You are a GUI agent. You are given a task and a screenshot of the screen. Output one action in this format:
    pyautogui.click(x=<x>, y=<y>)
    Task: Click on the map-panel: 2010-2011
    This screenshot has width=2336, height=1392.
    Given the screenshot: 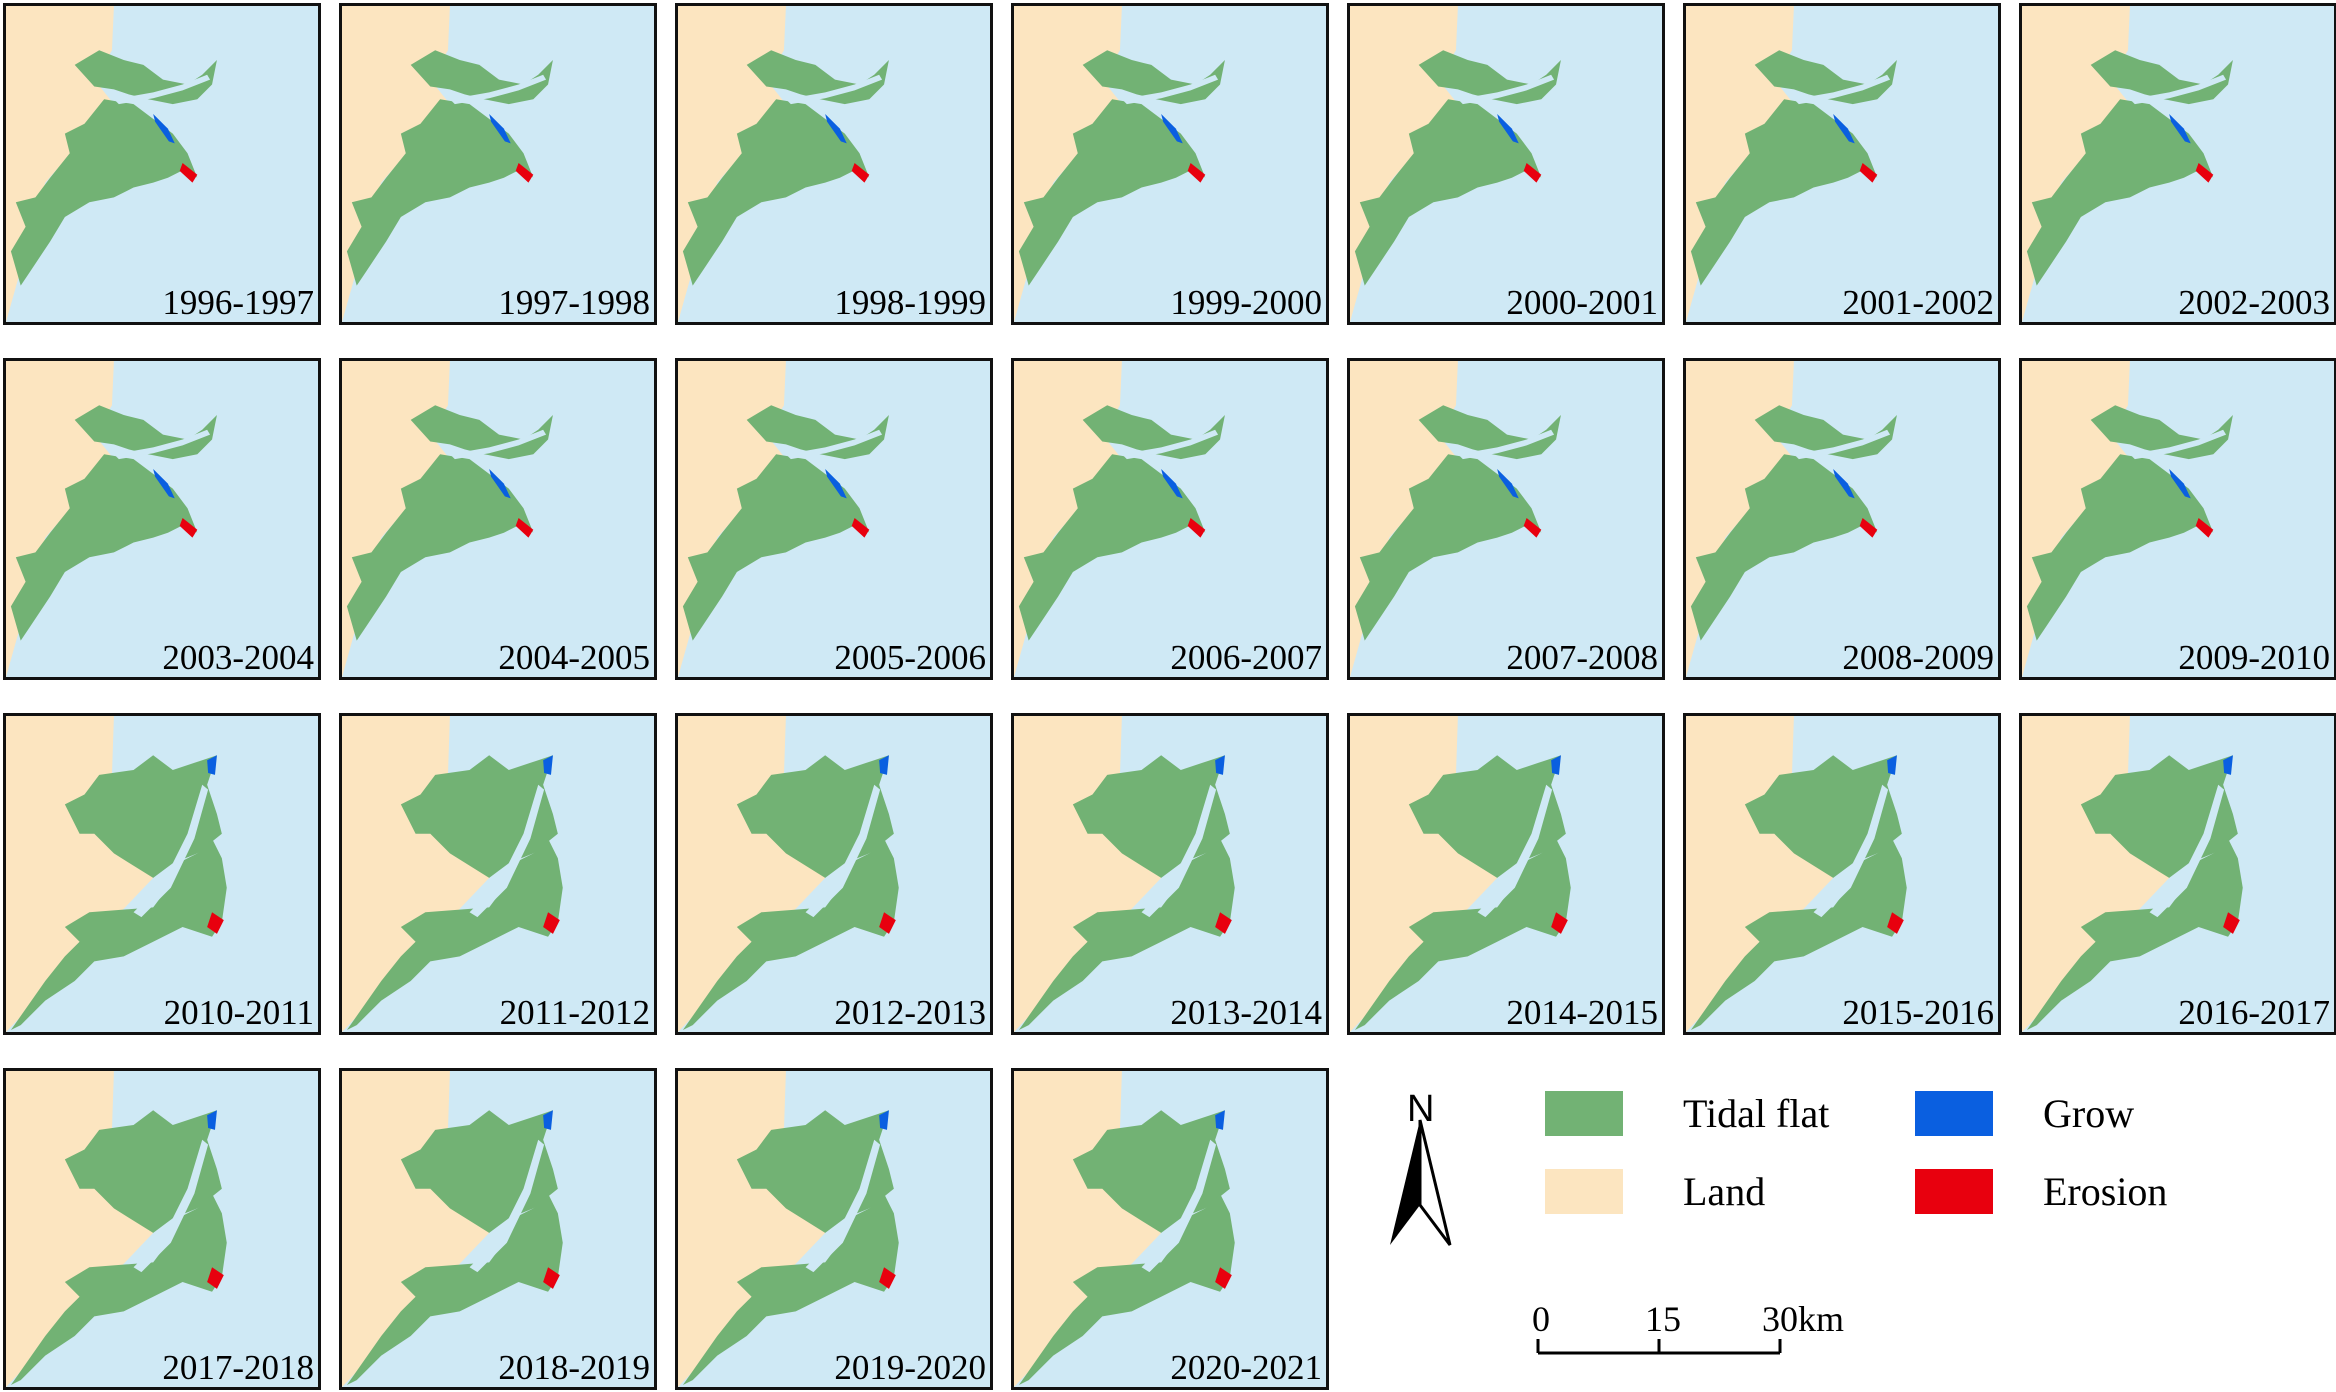 What is the action you would take?
    pyautogui.click(x=162, y=874)
    